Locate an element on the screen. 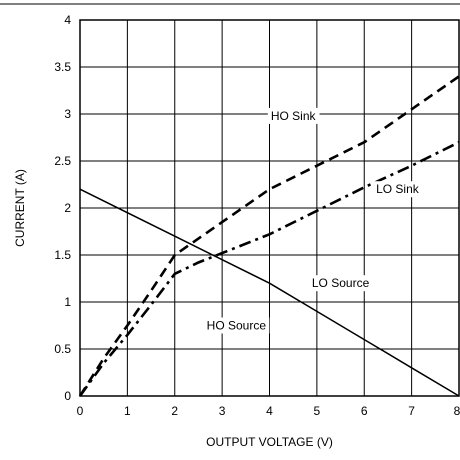  y-tick-label: 3 is located at coordinates (67, 114).